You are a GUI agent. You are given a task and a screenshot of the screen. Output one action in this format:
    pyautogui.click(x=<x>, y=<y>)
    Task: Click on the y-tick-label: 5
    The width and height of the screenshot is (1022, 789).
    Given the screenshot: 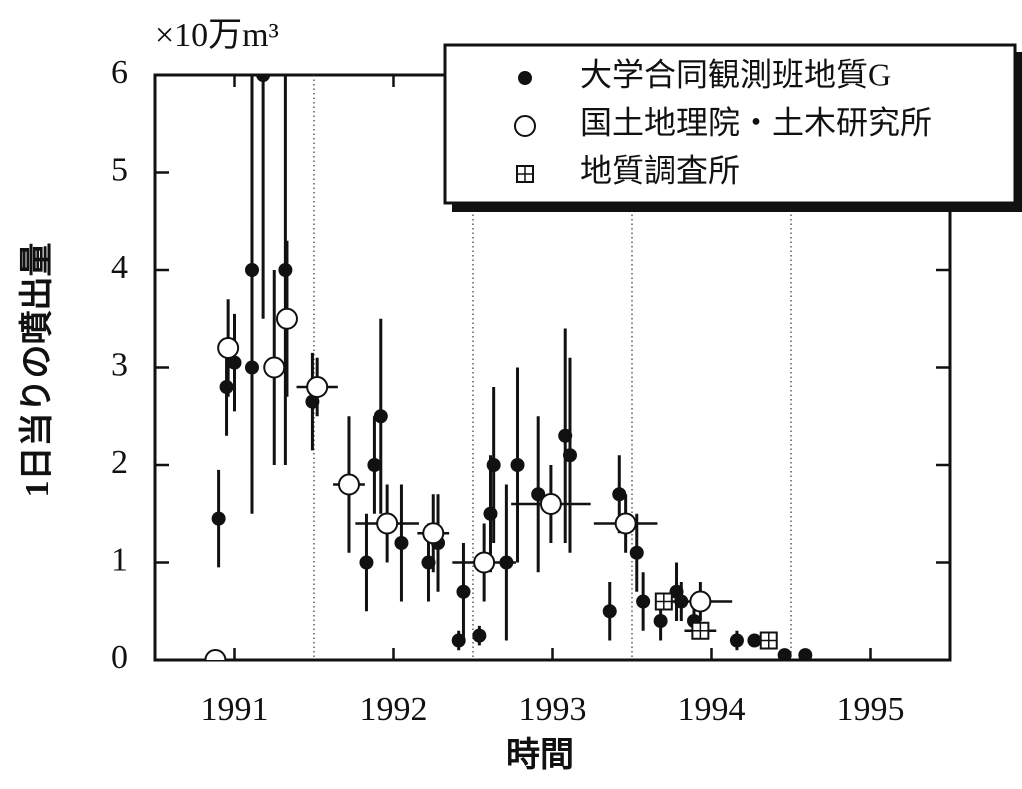 What is the action you would take?
    pyautogui.click(x=119, y=169)
    